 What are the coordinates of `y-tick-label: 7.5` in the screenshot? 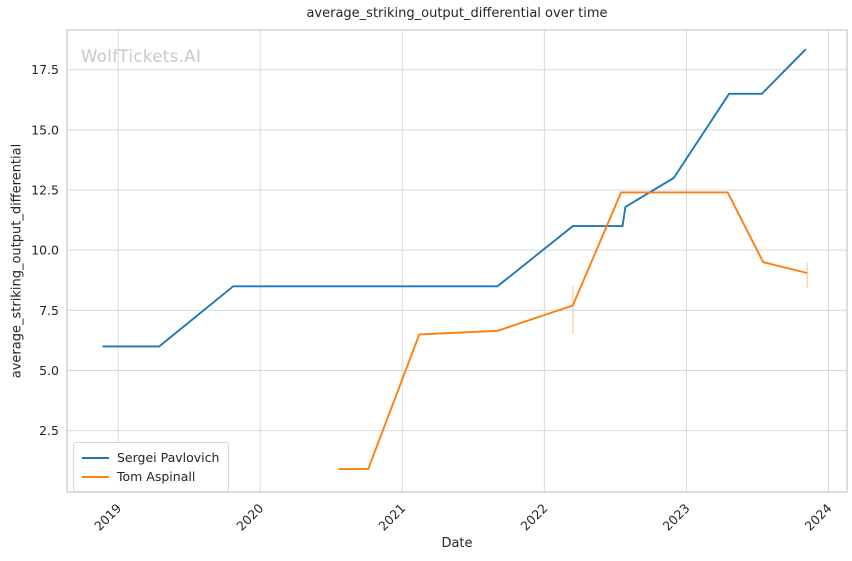 It's located at (49, 310).